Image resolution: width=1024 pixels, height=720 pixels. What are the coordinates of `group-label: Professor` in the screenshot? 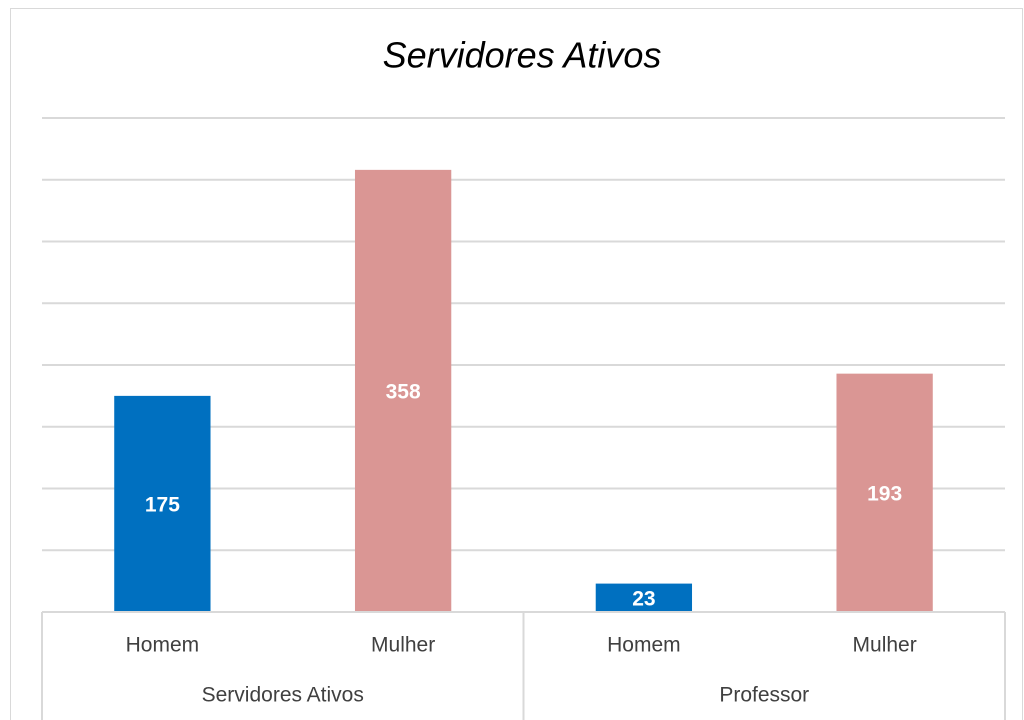 It's located at (764, 695).